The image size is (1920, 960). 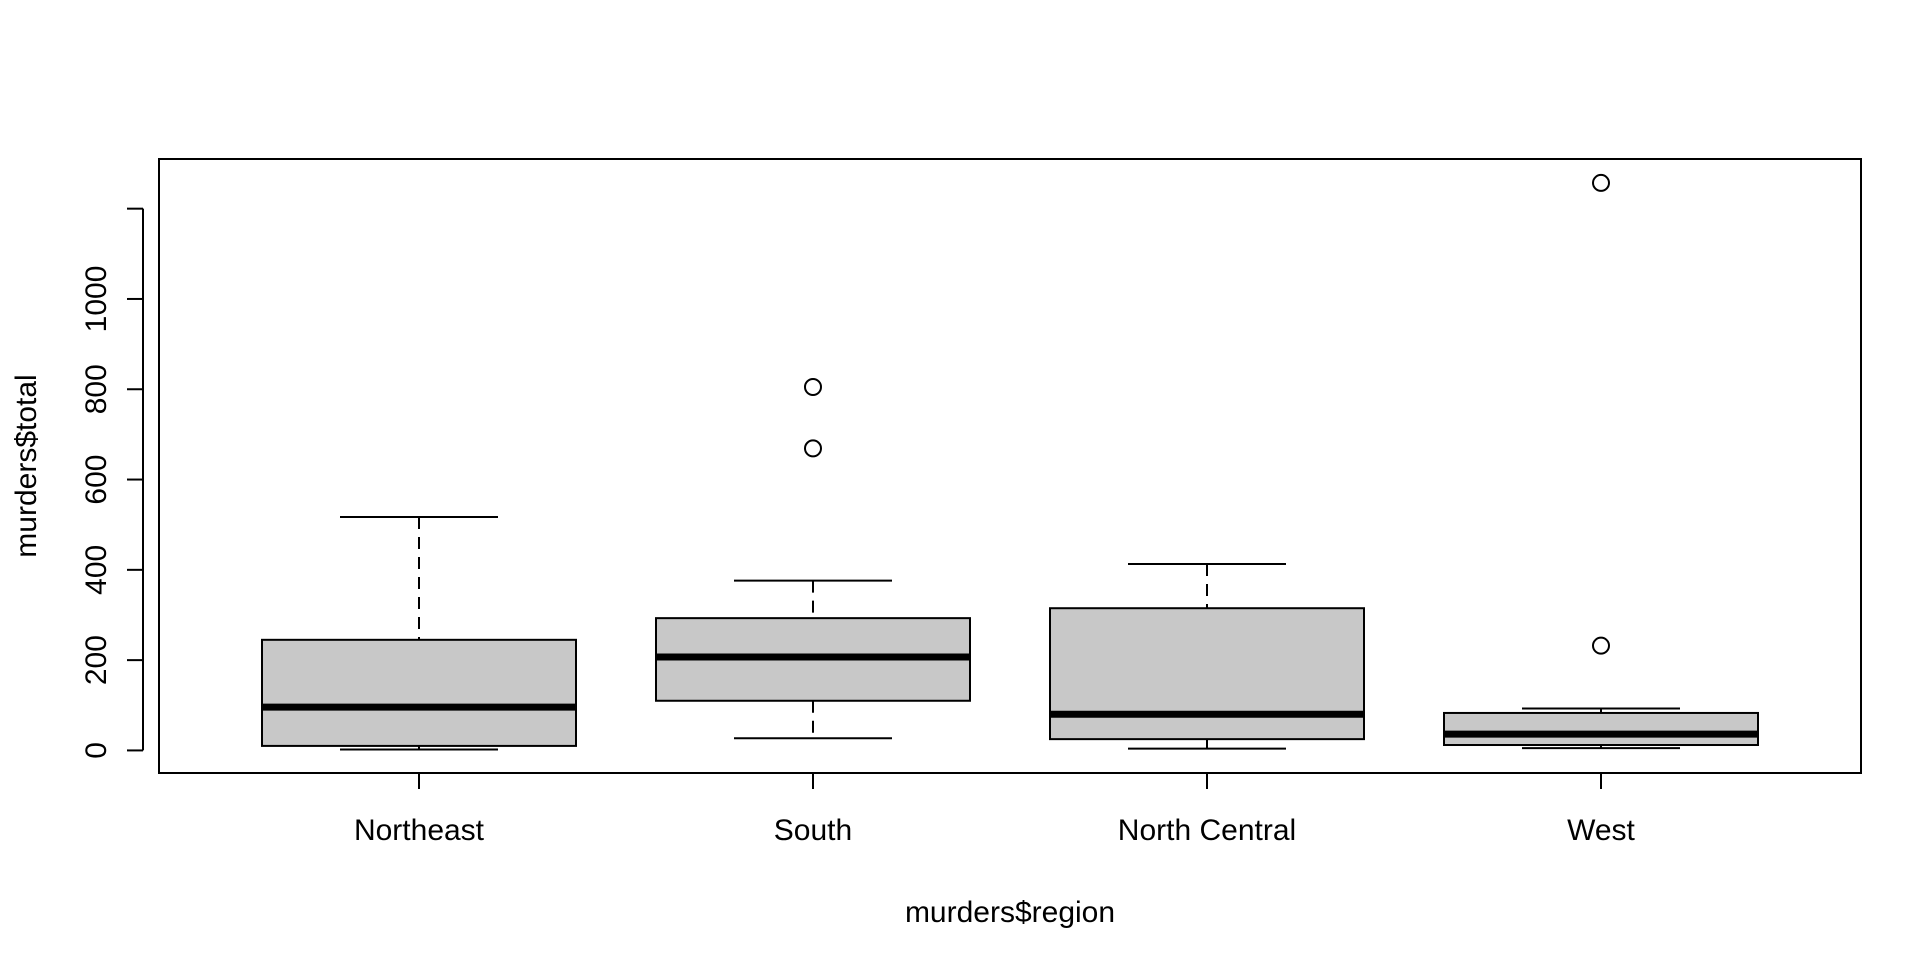 I want to click on y-tick-label: 600, so click(x=96, y=480).